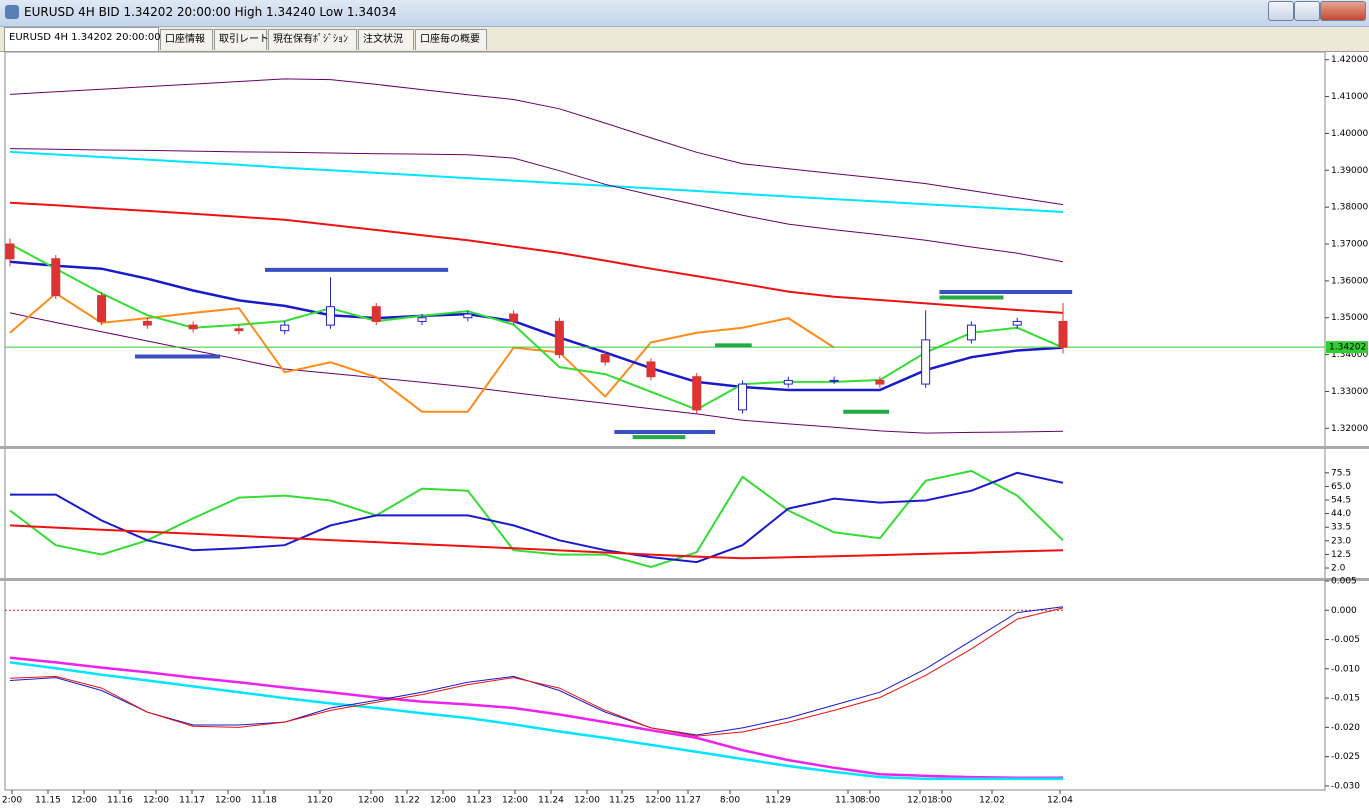  I want to click on y-tick-label: 54.5, so click(1341, 501).